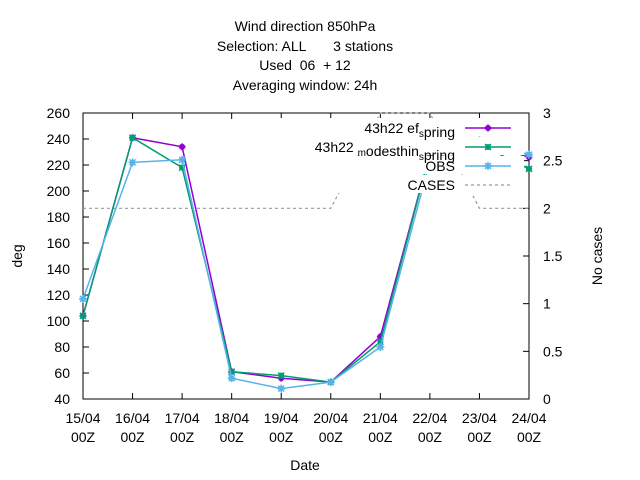  Describe the element at coordinates (305, 85) in the screenshot. I see `title-line-4: Averaging window: 24h` at that location.